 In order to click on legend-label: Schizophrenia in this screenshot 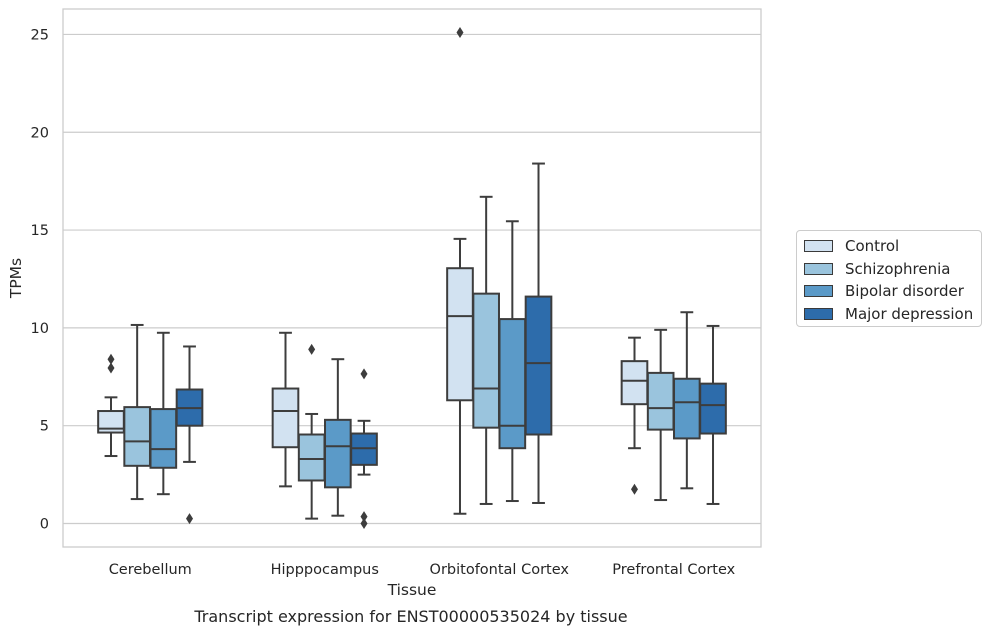, I will do `click(898, 268)`.